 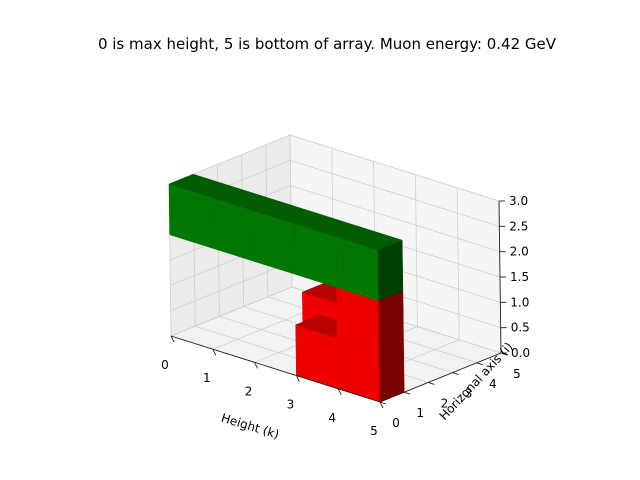 I want to click on z-tick-label: 2.5, so click(x=518, y=226).